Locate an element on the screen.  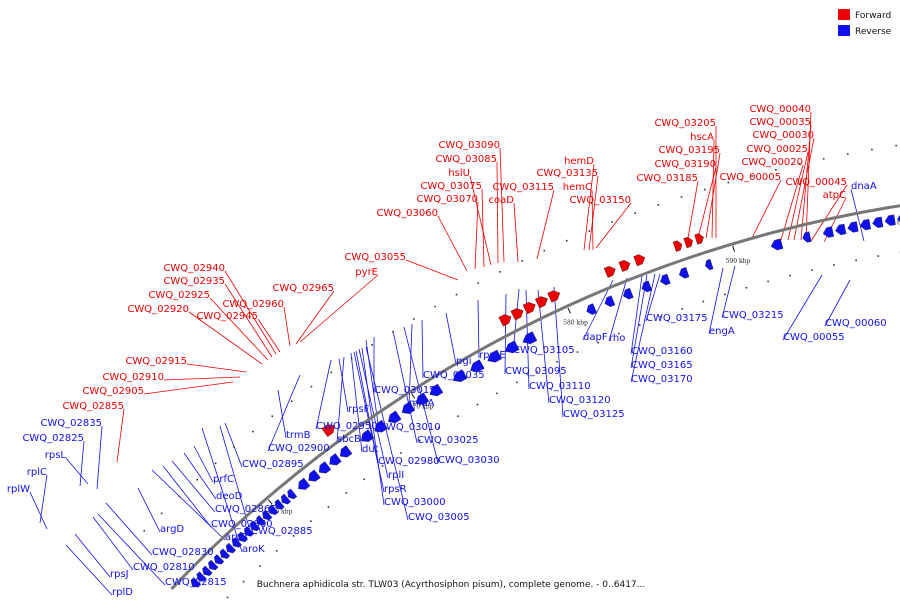
reverse-gene-label: CWQ_03215 is located at coordinates (753, 315).